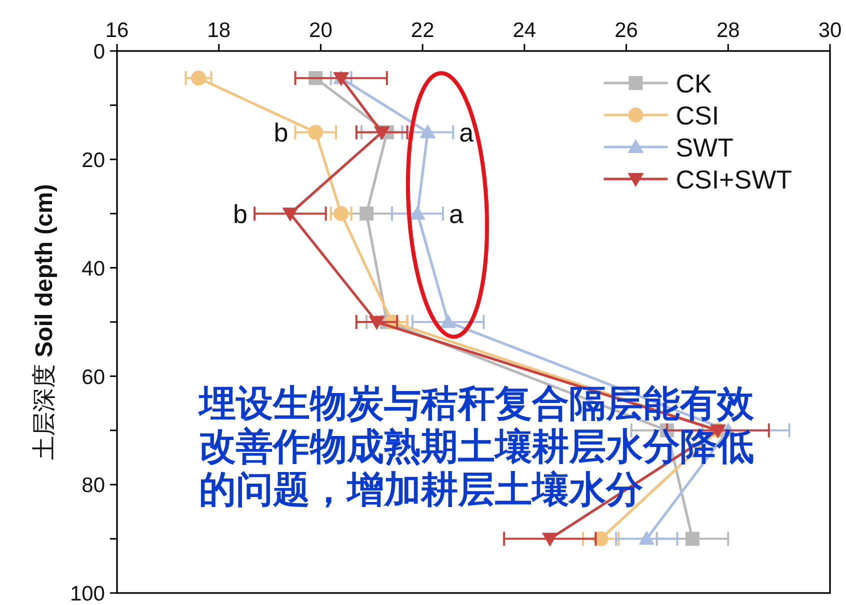 The image size is (846, 605). Describe the element at coordinates (524, 30) in the screenshot. I see `x-tick-label: 24` at that location.